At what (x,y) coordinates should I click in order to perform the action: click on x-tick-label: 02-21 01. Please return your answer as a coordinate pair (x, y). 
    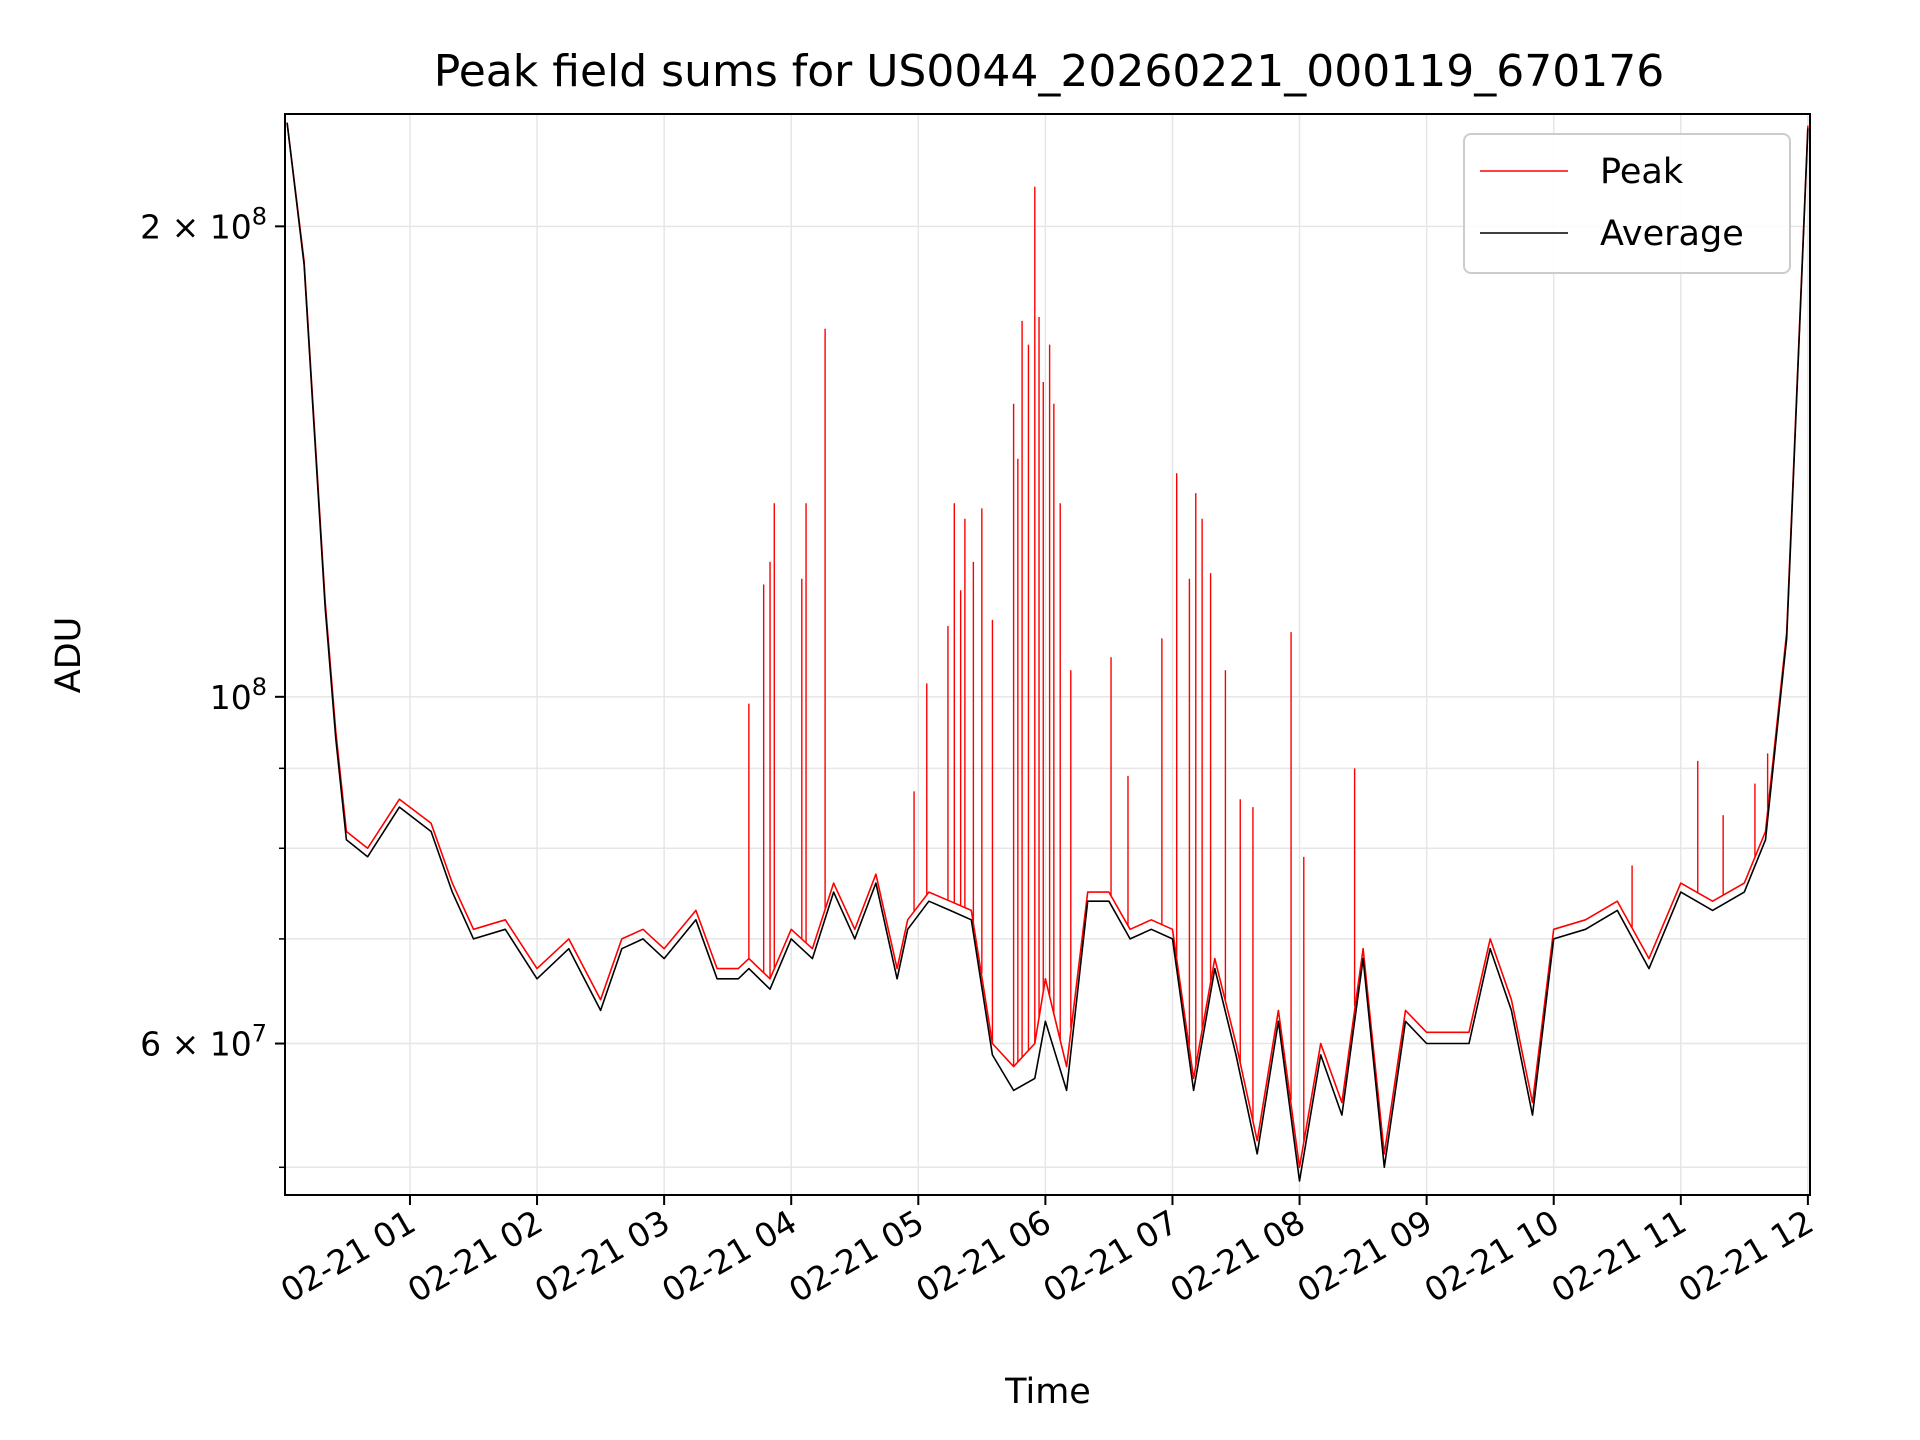
    Looking at the image, I should click on (348, 1256).